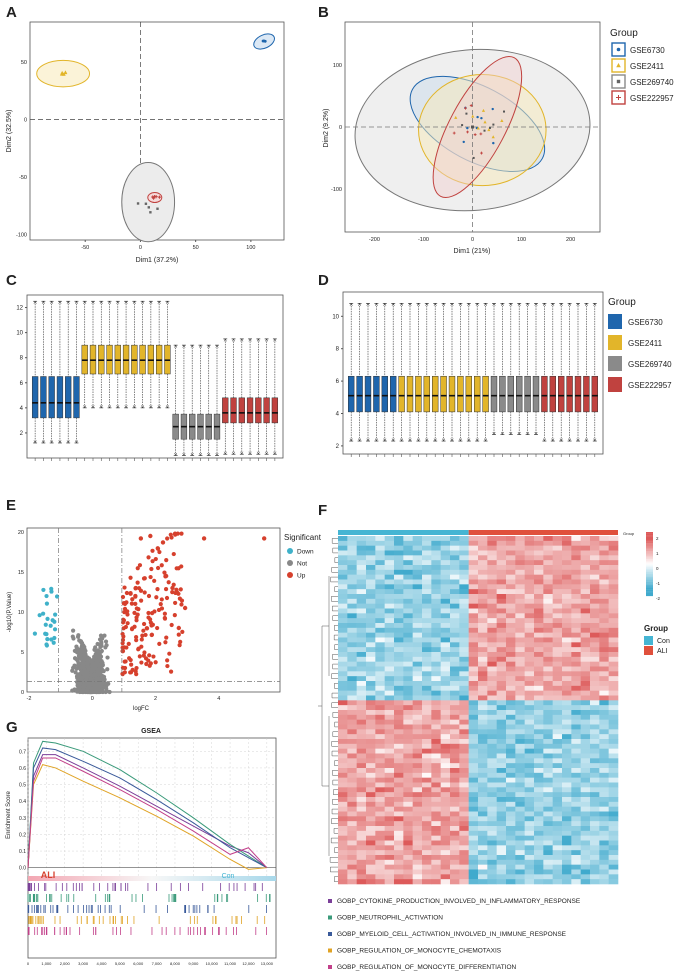  What do you see at coordinates (25, 121) in the screenshot?
I see `pca-a-ytick: 0` at bounding box center [25, 121].